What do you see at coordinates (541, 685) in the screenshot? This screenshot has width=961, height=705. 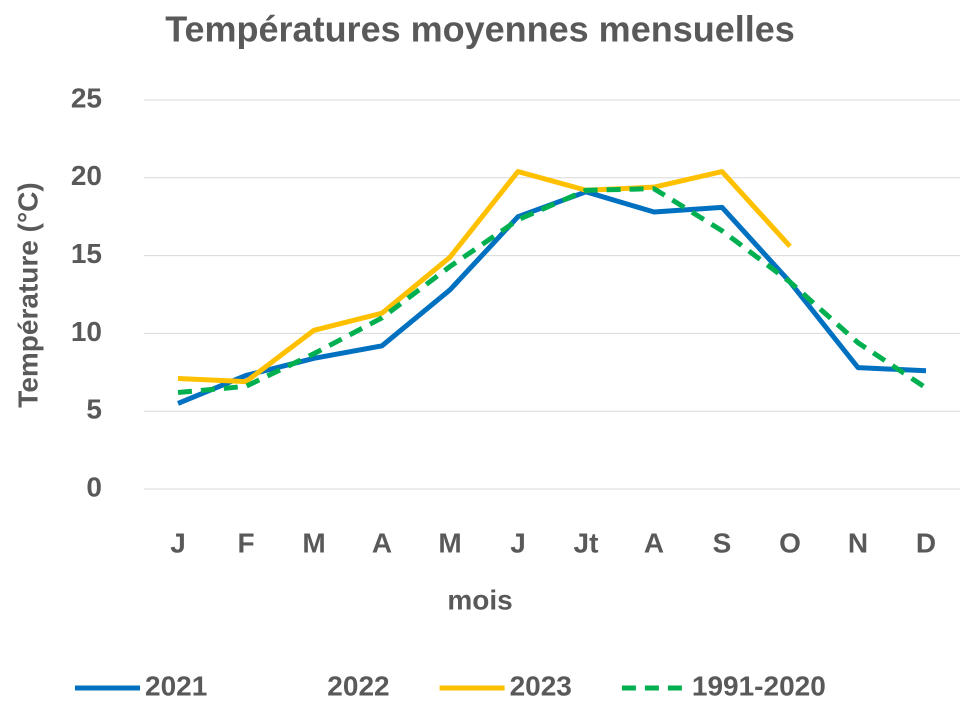 I see `legend-label: 2023` at bounding box center [541, 685].